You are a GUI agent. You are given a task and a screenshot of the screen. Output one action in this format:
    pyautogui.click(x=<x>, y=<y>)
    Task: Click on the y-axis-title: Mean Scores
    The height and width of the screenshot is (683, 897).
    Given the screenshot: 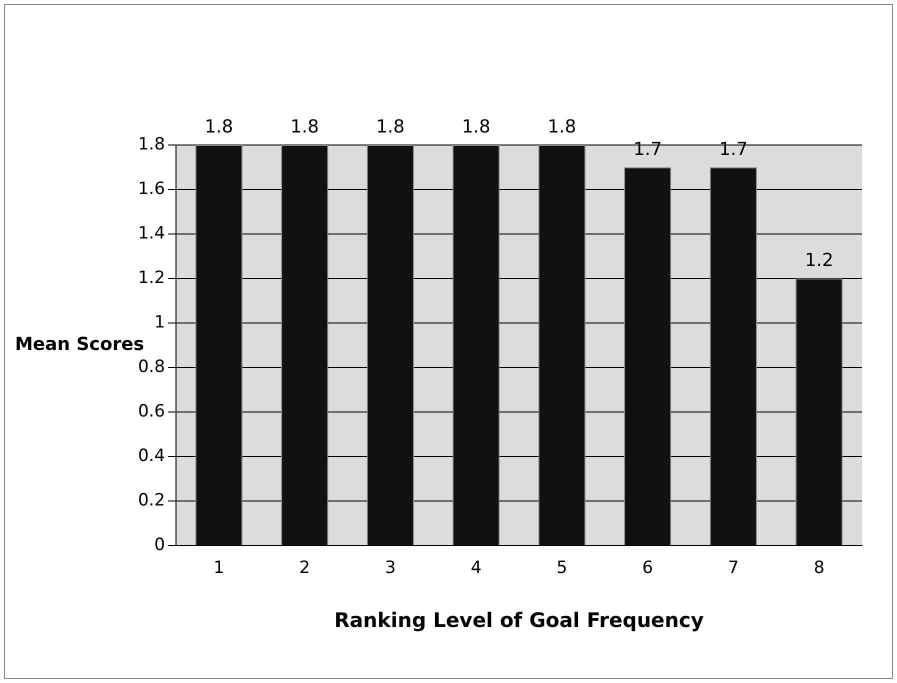 What is the action you would take?
    pyautogui.click(x=79, y=344)
    